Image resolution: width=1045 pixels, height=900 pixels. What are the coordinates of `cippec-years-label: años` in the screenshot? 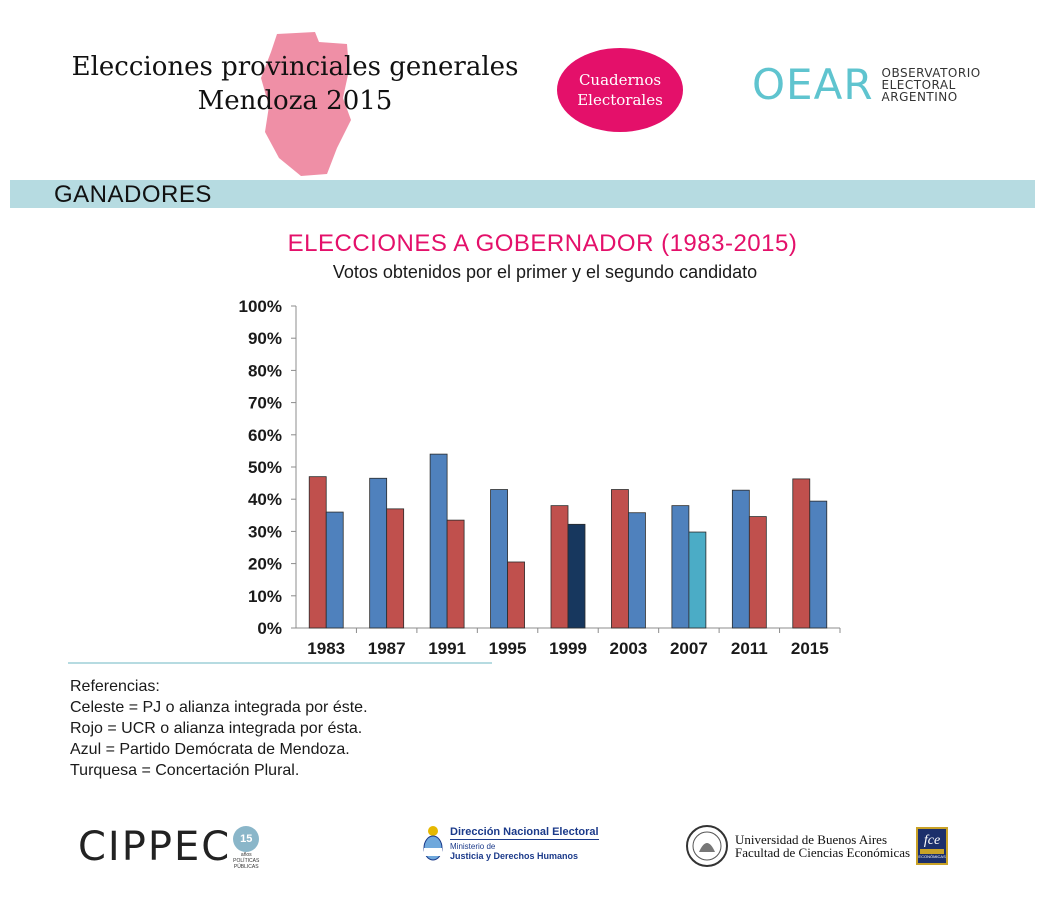 It's located at (246, 855).